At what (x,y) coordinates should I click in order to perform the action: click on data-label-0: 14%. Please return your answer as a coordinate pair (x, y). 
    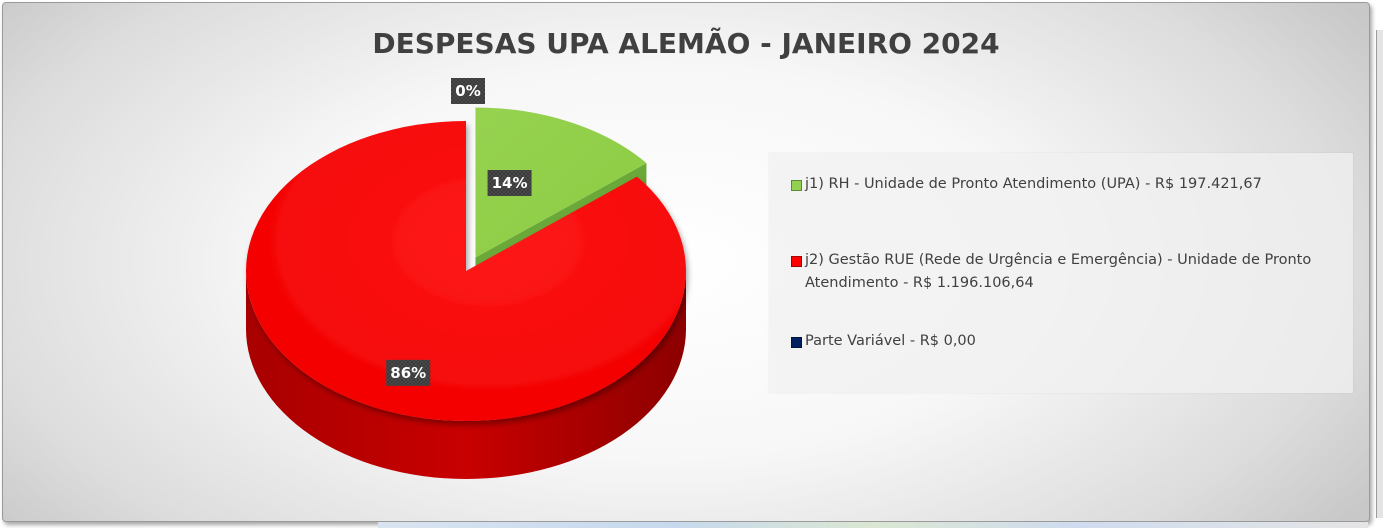
    Looking at the image, I should click on (509, 182).